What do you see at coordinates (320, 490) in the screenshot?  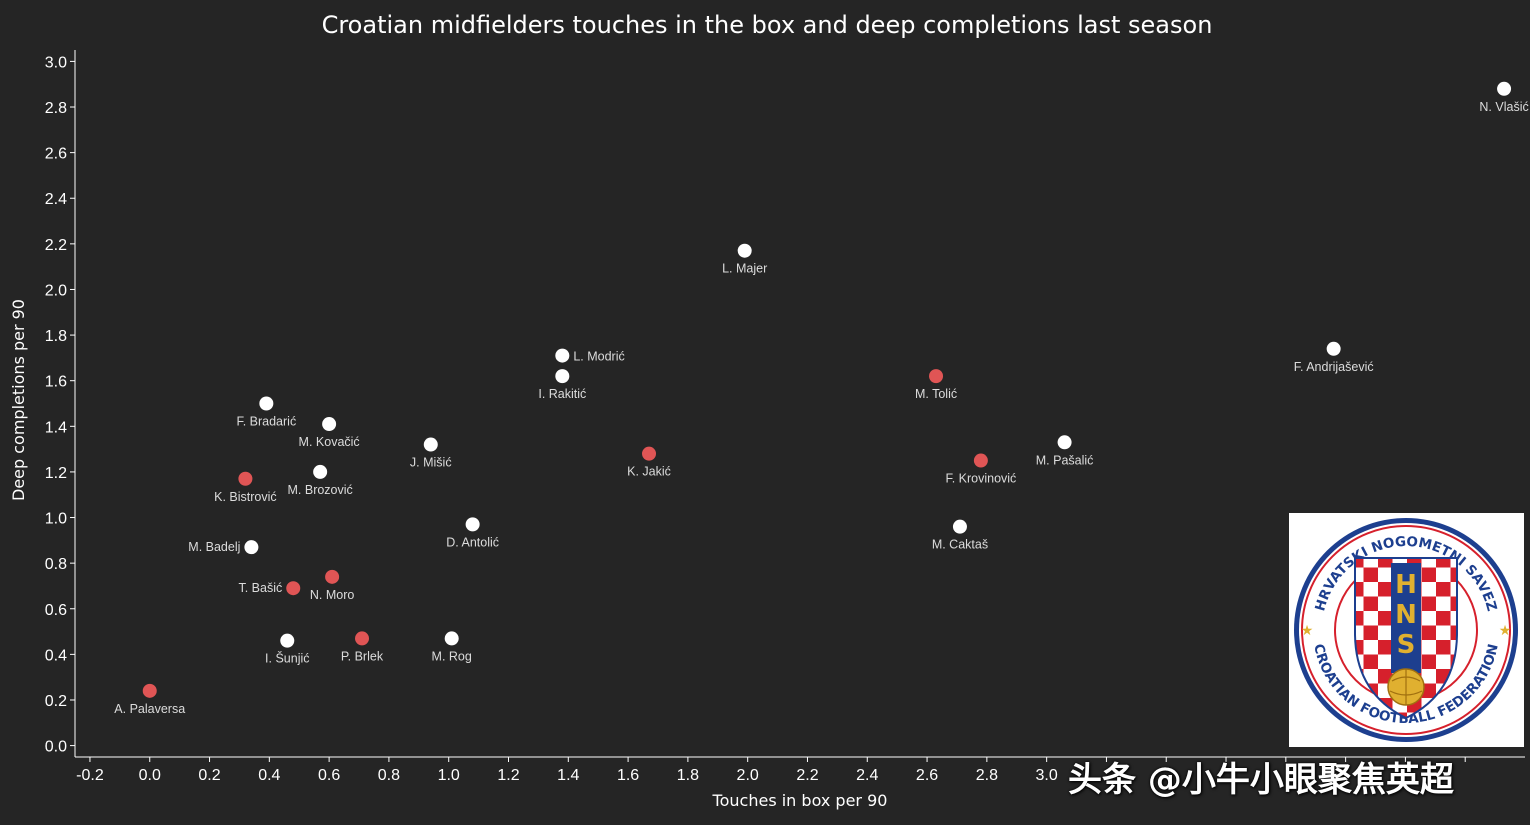 I see `data-point-label: M. Brozović` at bounding box center [320, 490].